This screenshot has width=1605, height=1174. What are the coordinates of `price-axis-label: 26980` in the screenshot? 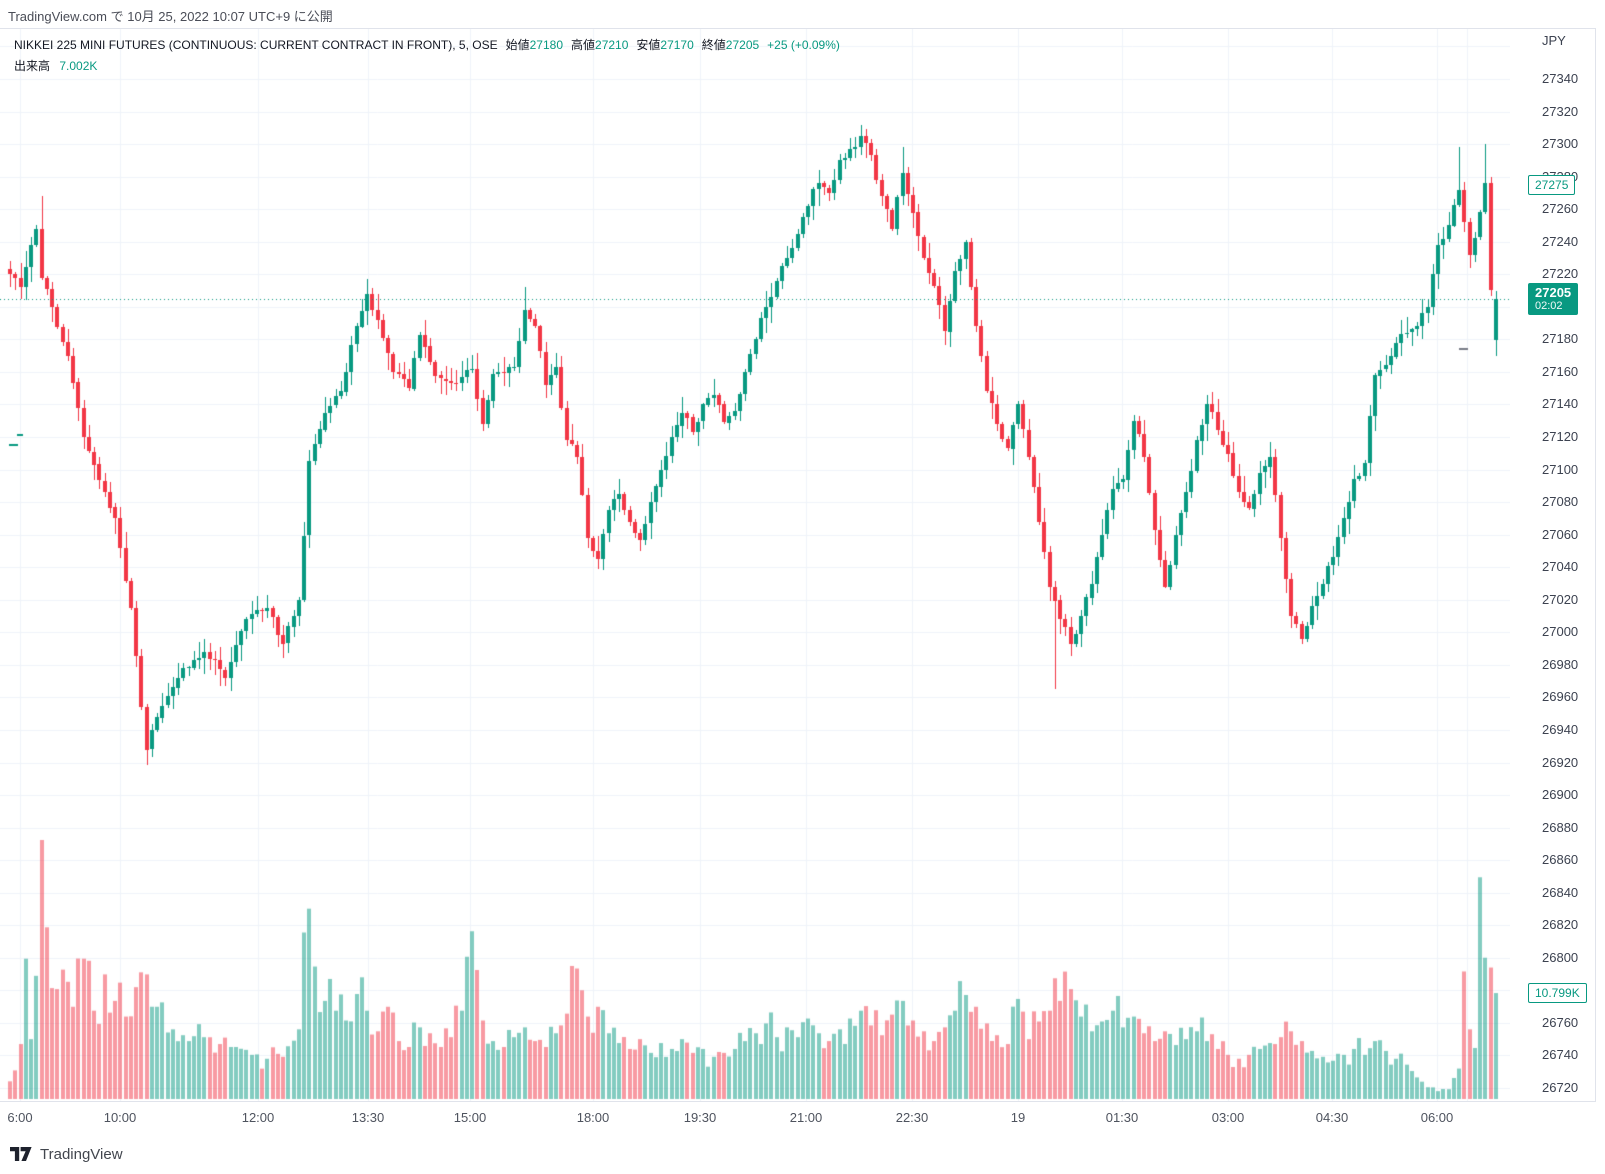 It's located at (1560, 664).